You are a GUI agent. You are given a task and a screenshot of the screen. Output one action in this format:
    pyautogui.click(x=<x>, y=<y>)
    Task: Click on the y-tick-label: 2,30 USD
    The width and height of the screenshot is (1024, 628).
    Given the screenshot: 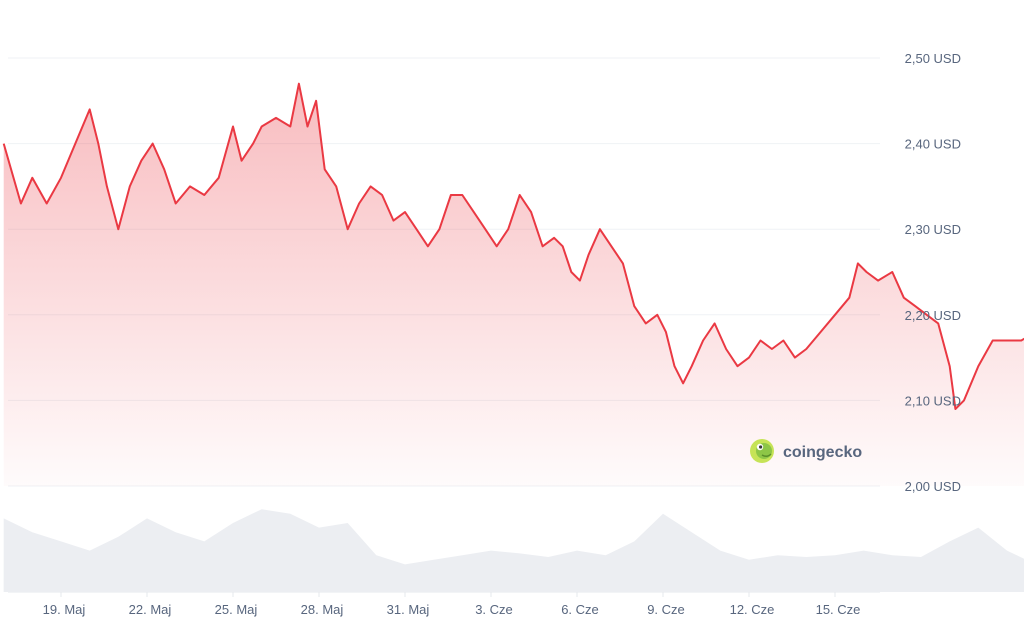 What is the action you would take?
    pyautogui.click(x=933, y=229)
    